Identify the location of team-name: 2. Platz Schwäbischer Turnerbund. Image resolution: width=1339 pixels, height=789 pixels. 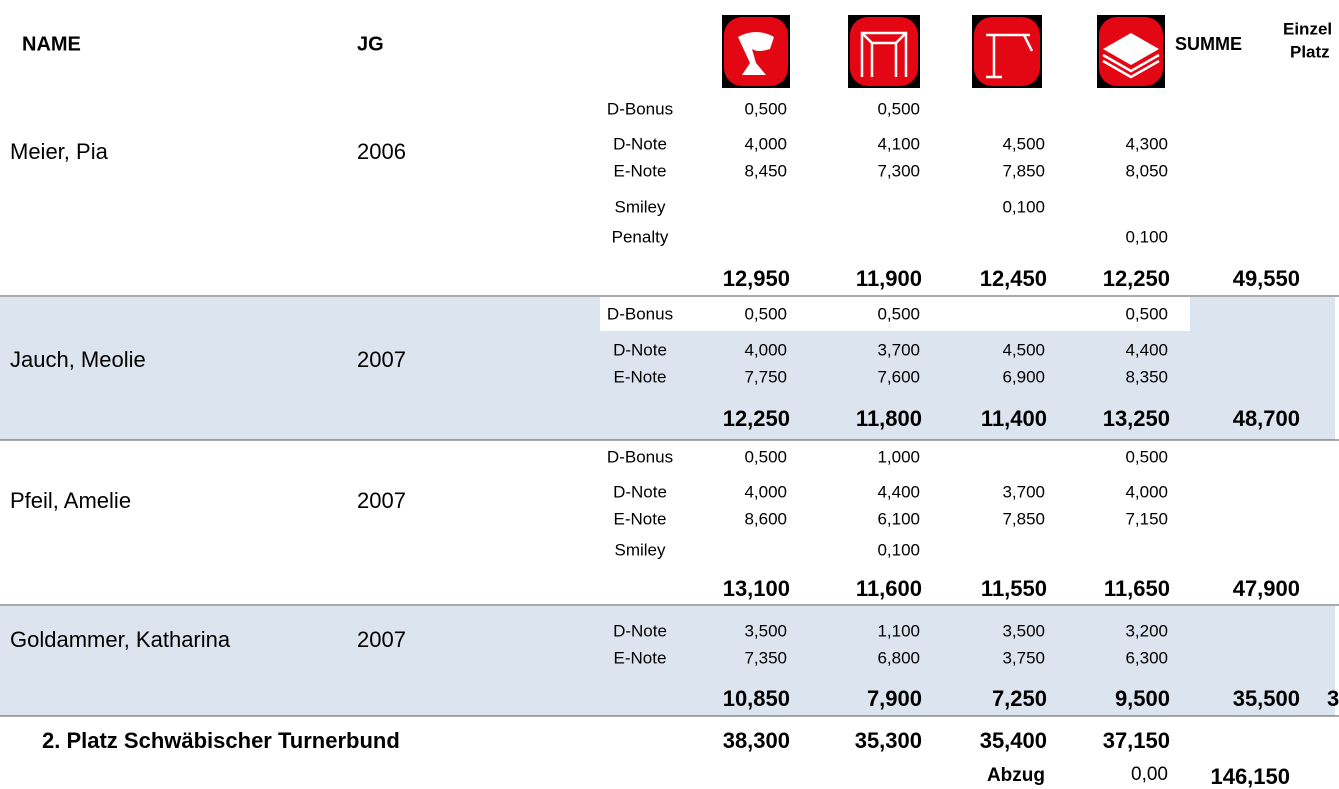
(221, 740).